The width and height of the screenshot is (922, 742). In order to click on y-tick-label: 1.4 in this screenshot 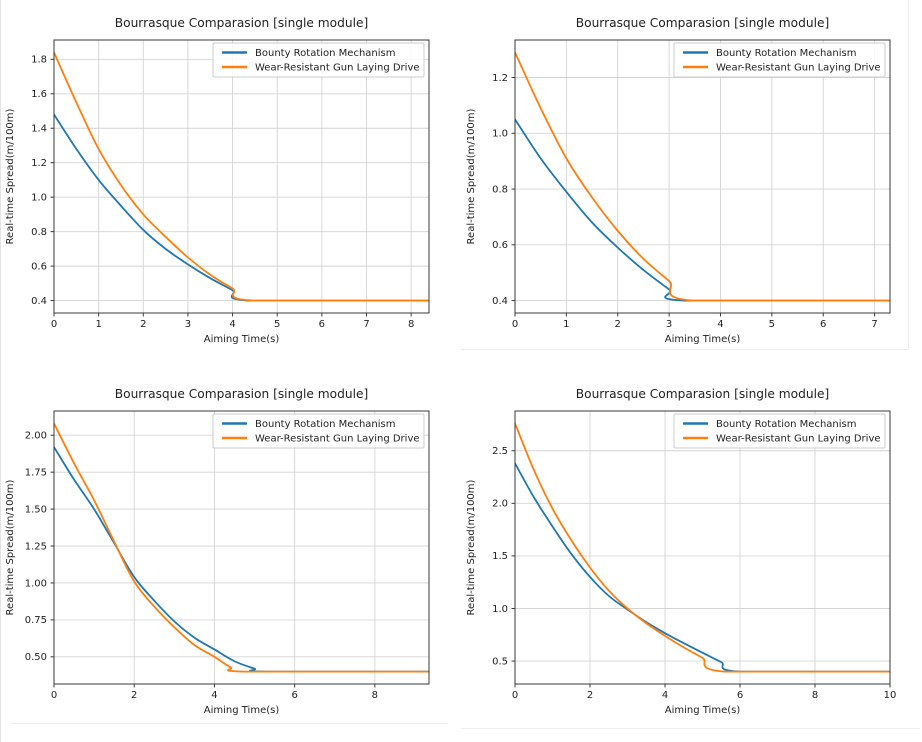, I will do `click(39, 129)`.